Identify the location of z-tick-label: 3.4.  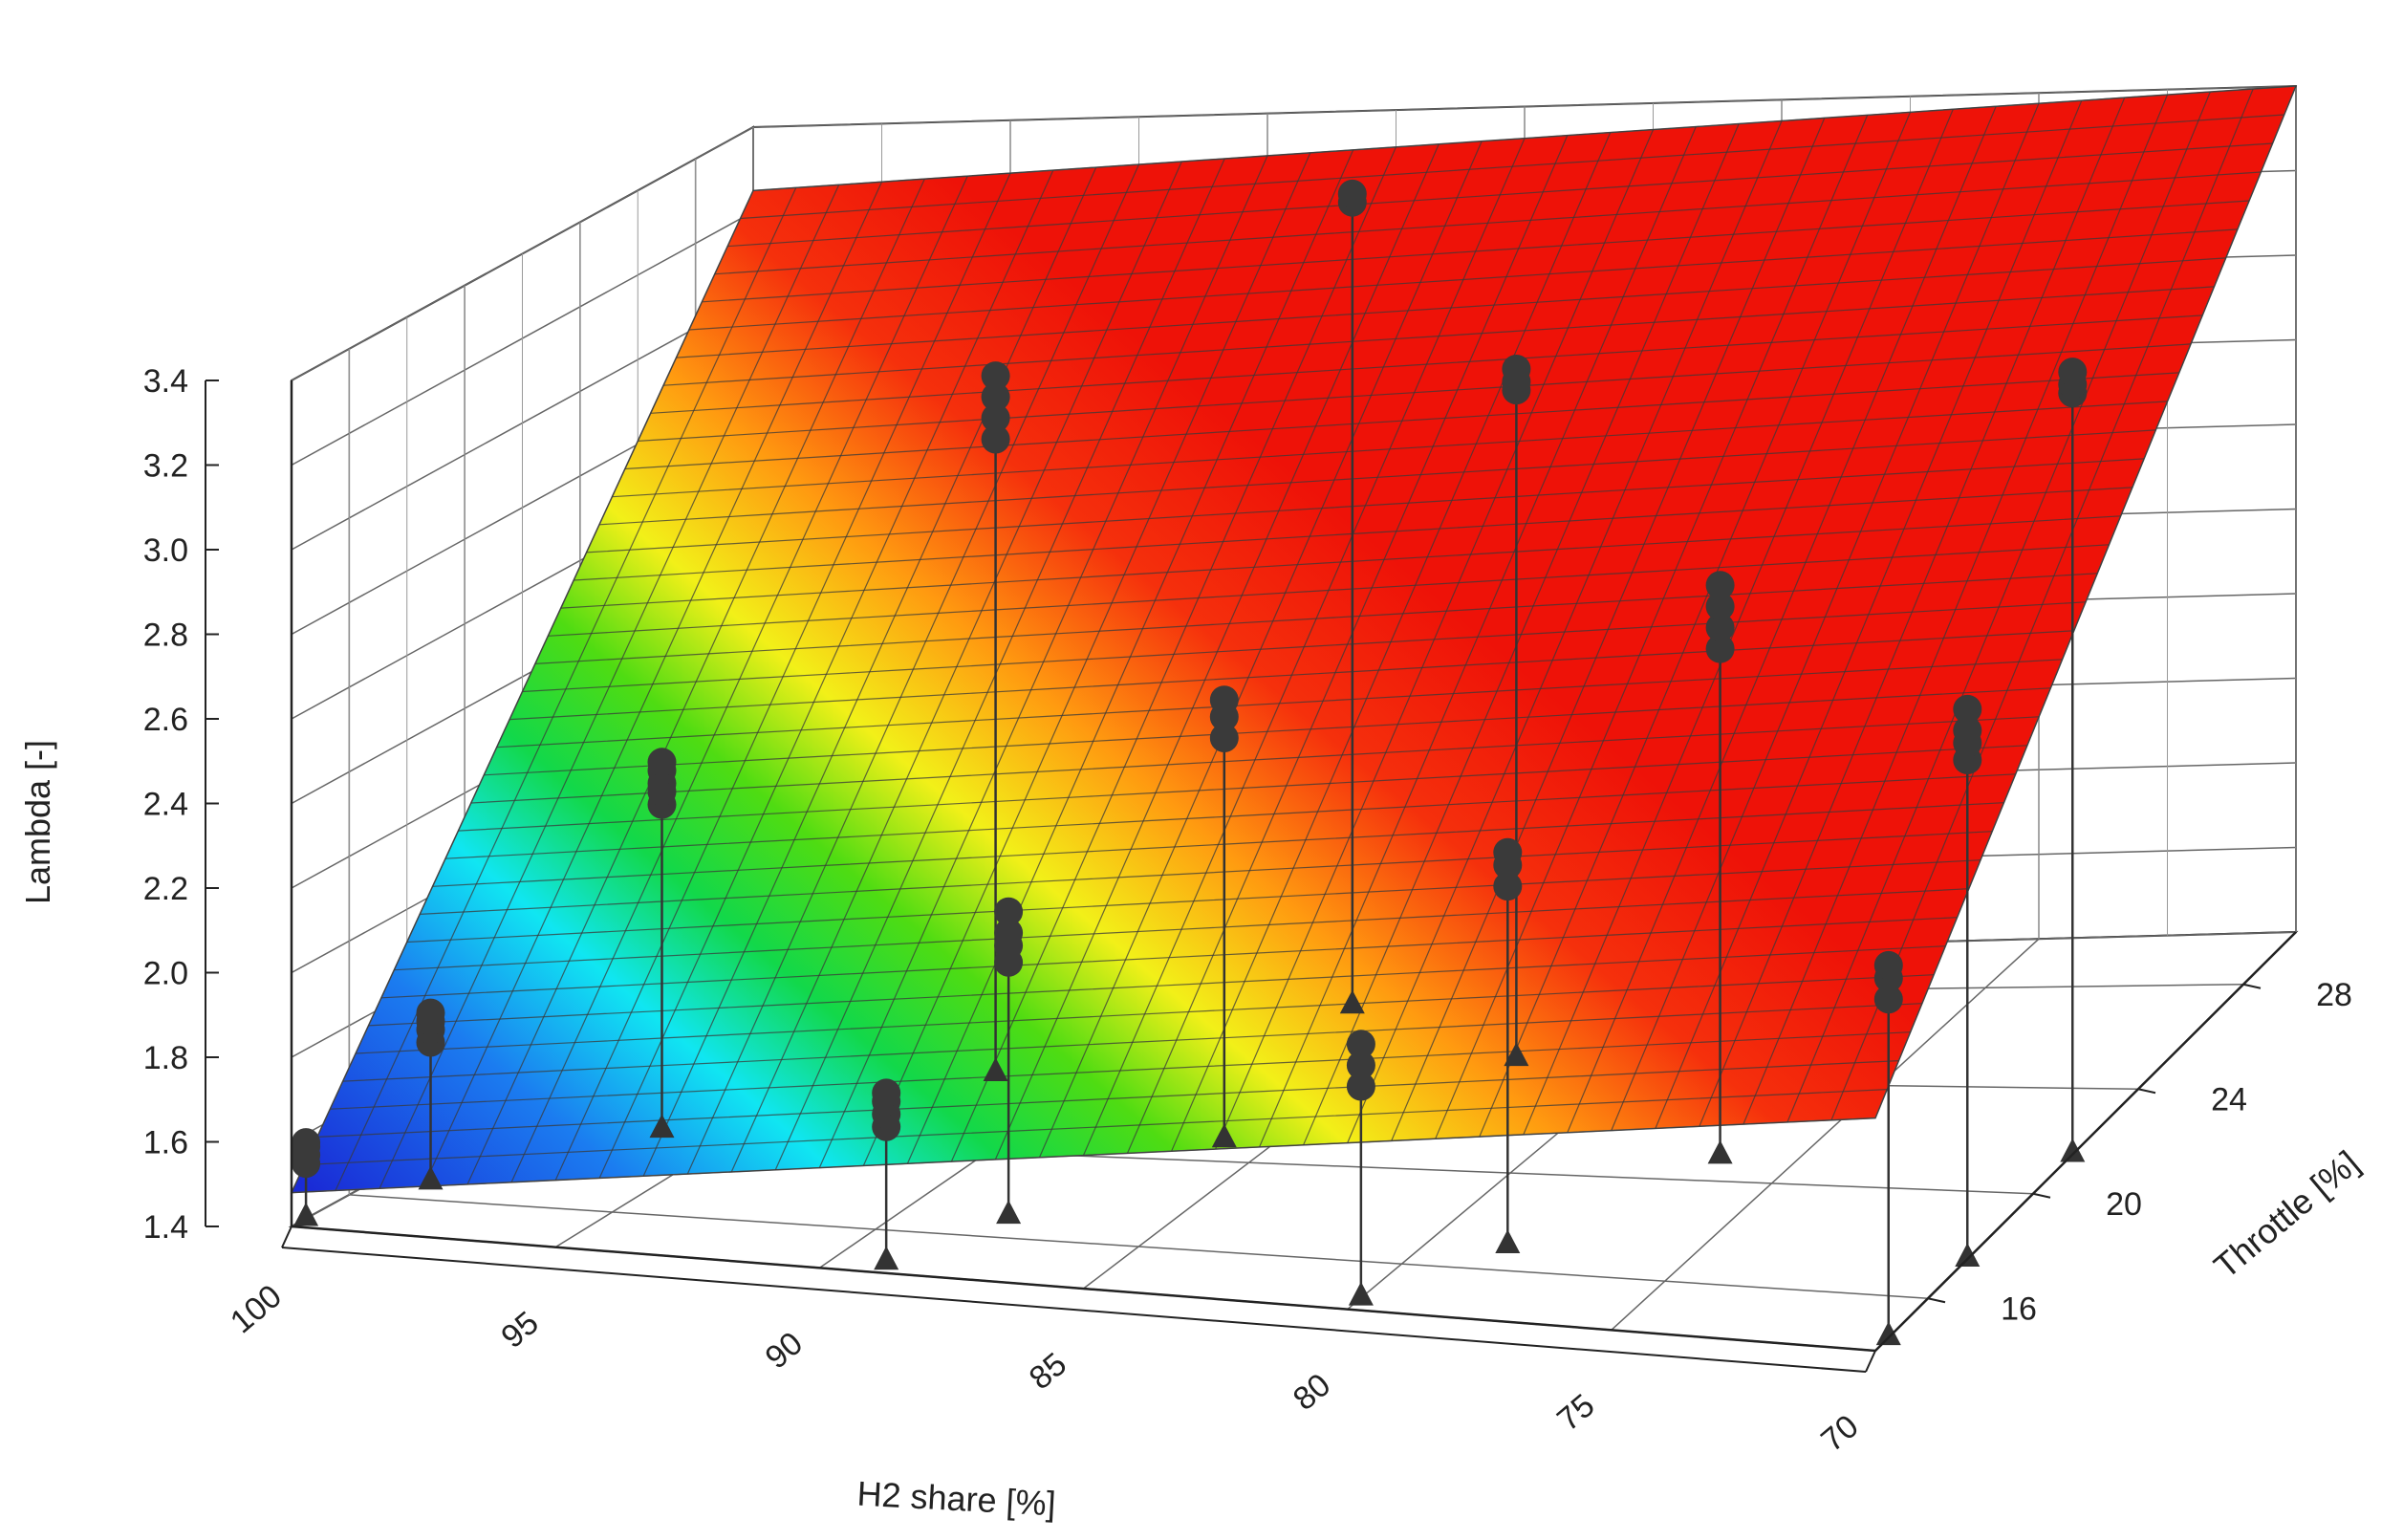
(165, 381).